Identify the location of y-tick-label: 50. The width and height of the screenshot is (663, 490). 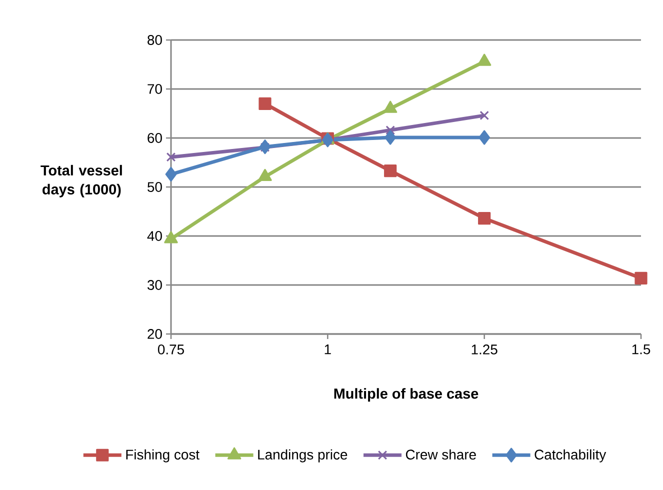
(155, 187).